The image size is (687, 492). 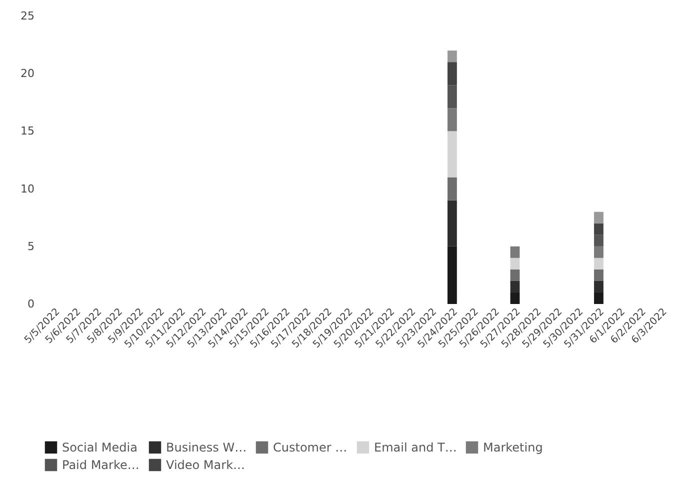 What do you see at coordinates (27, 73) in the screenshot?
I see `y-tick-label: 20` at bounding box center [27, 73].